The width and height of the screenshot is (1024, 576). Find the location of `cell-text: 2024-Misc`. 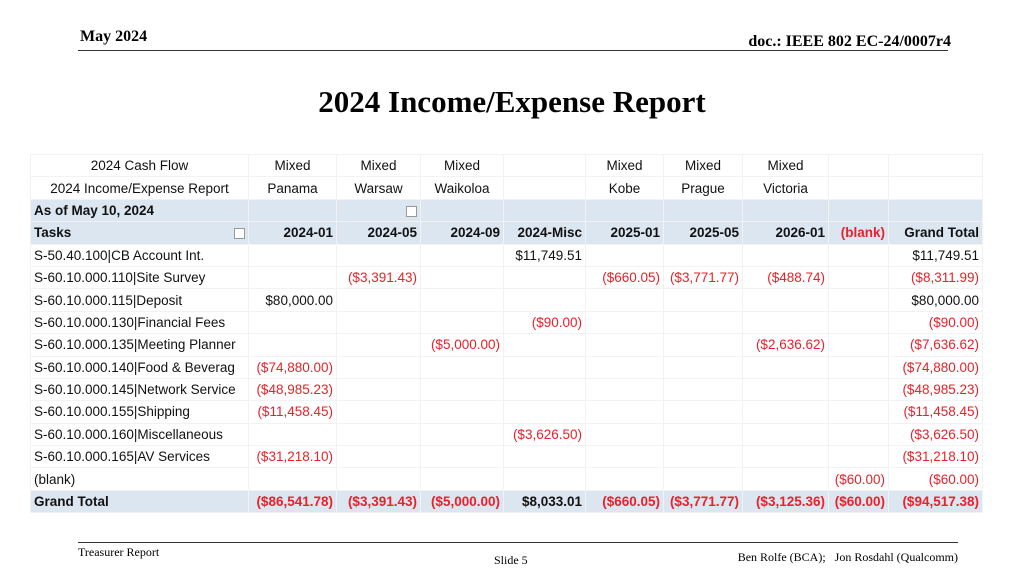

cell-text: 2024-Misc is located at coordinates (549, 233).